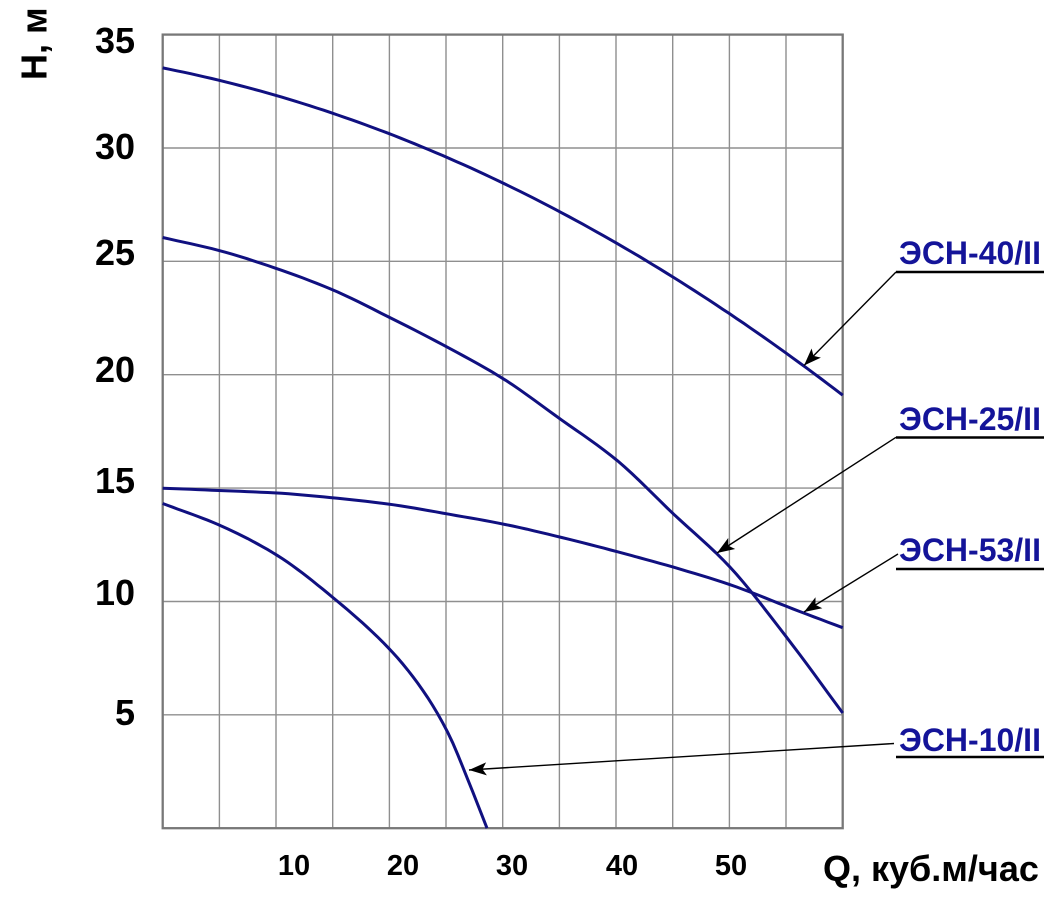 Image resolution: width=1061 pixels, height=902 pixels. What do you see at coordinates (970, 550) in the screenshot?
I see `svg-text: ЭСН-53/II` at bounding box center [970, 550].